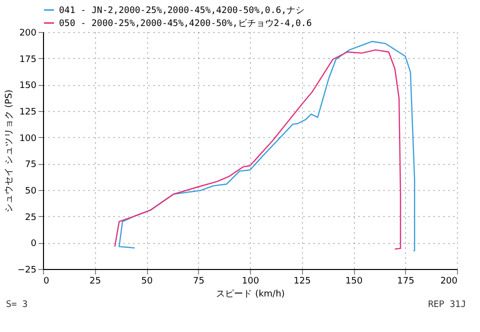 The image size is (480, 332). I want to click on y-axis-title: シュウセイ シュツリョク (PS), so click(9, 151).